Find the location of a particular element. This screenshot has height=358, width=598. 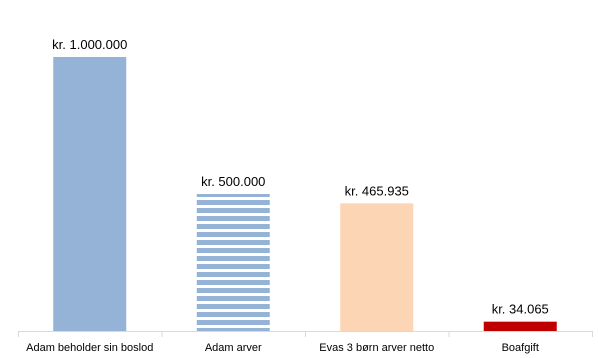

x-ticks-group is located at coordinates (305, 334).